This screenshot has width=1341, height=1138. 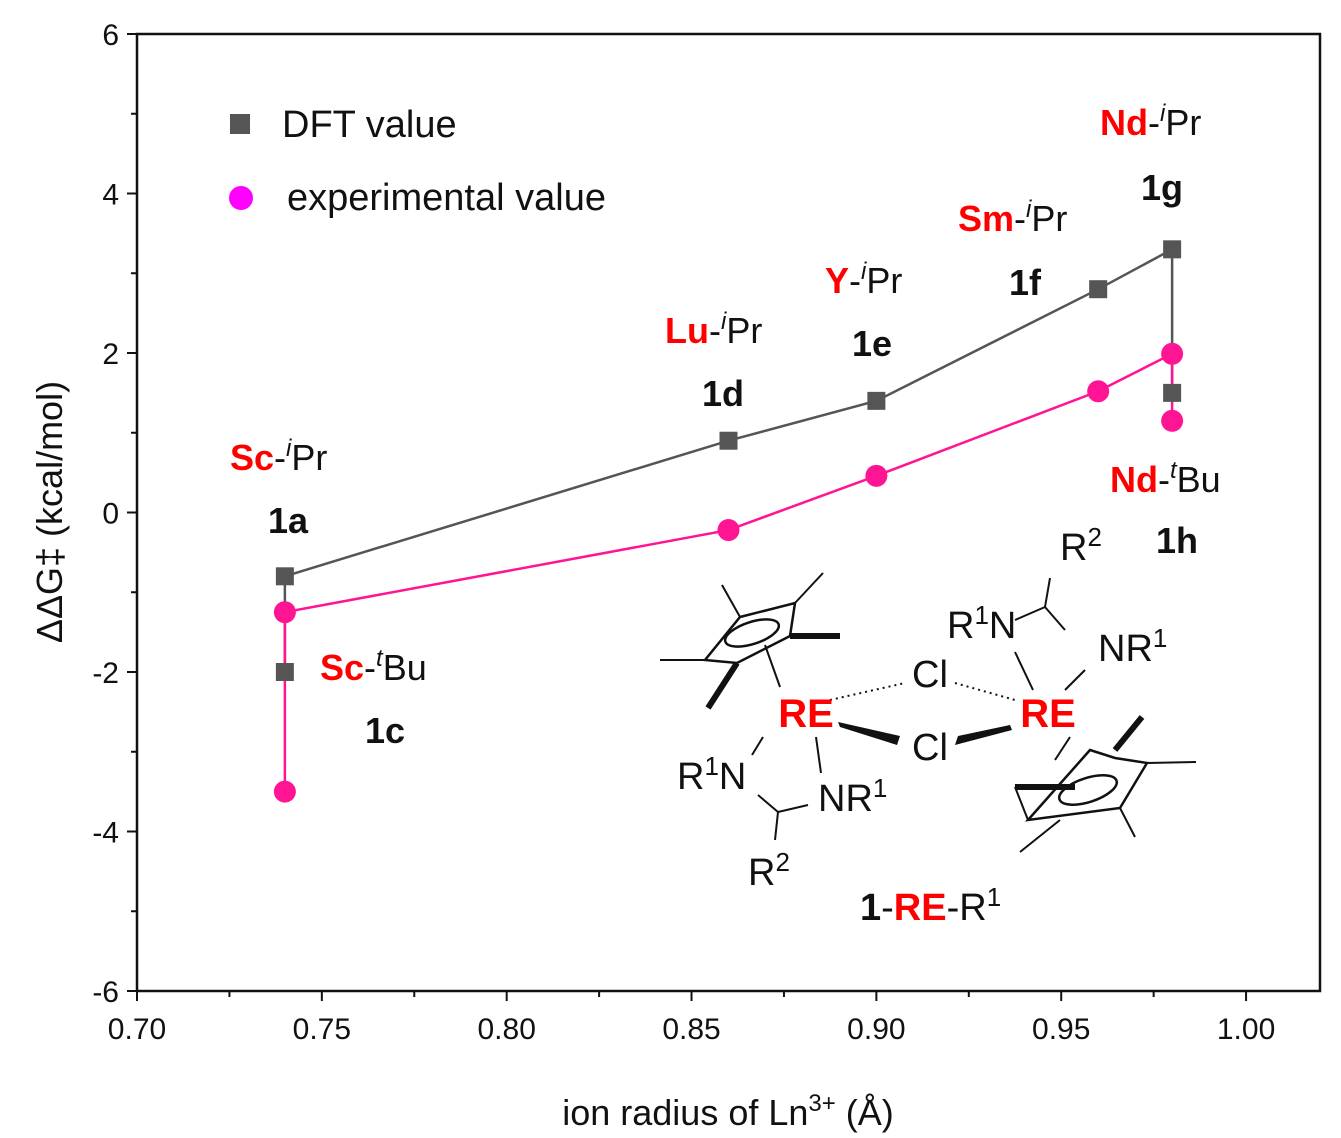 What do you see at coordinates (278, 456) in the screenshot?
I see `annotation-label-1a: Sc-iPr` at bounding box center [278, 456].